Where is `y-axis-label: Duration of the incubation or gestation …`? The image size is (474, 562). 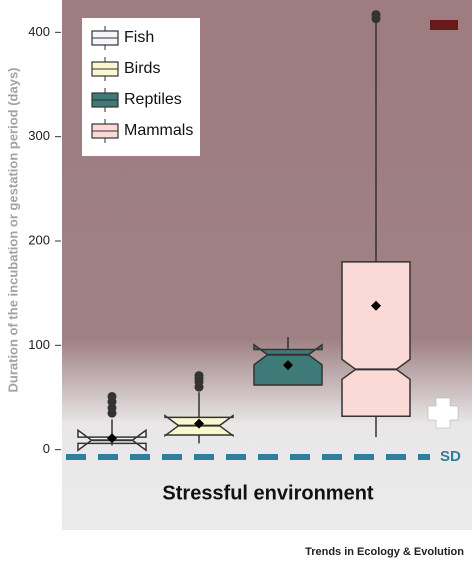 y-axis-label: Duration of the incubation or gestation … is located at coordinates (12, 229).